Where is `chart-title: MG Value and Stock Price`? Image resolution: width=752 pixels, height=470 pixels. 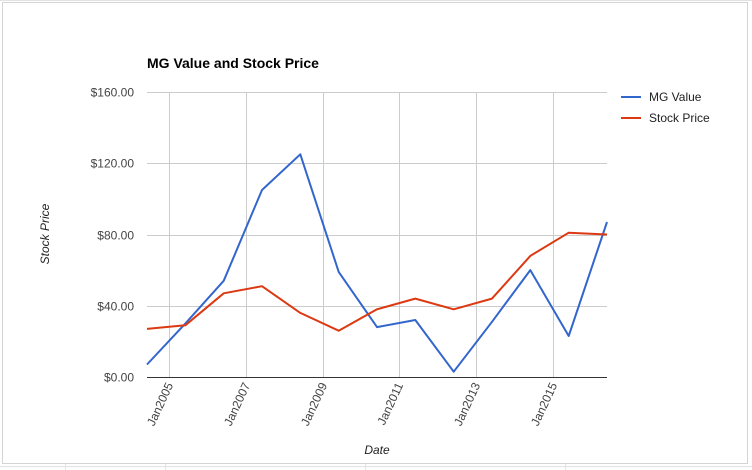
chart-title: MG Value and Stock Price is located at coordinates (233, 63).